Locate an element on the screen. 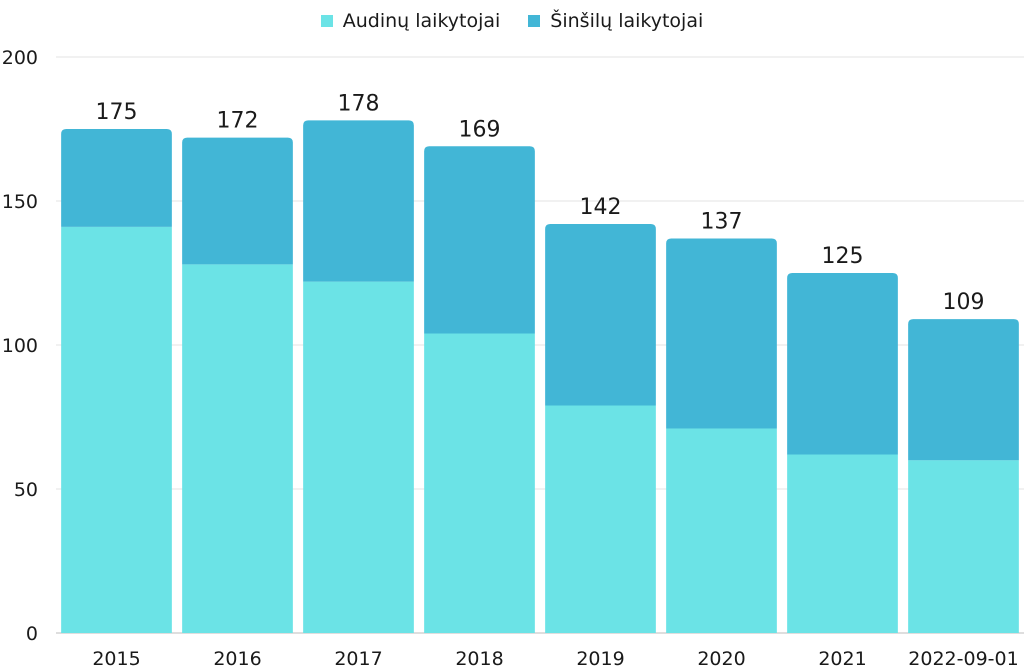 The height and width of the screenshot is (672, 1024). chart-legend: Audinų laikytojai Šinšilų laikytojai is located at coordinates (512, 21).